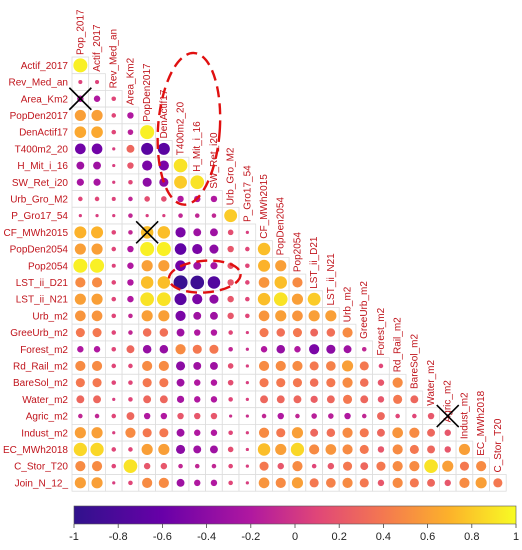 The height and width of the screenshot is (550, 522). What do you see at coordinates (231, 176) in the screenshot?
I see `diag-label: Urb_Gro_M2` at bounding box center [231, 176].